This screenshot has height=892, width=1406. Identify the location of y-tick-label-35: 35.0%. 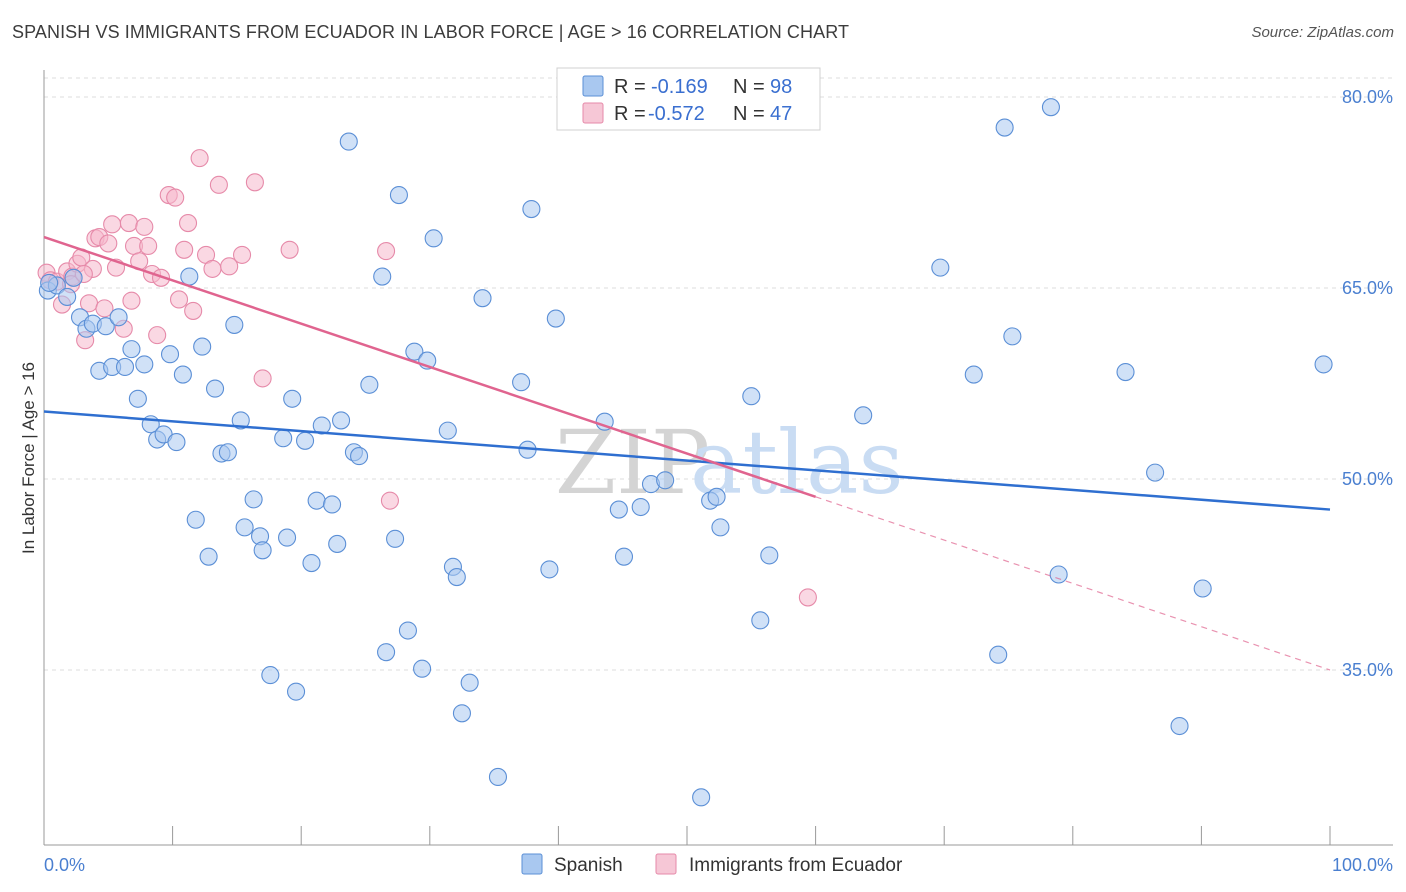
(1367, 670).